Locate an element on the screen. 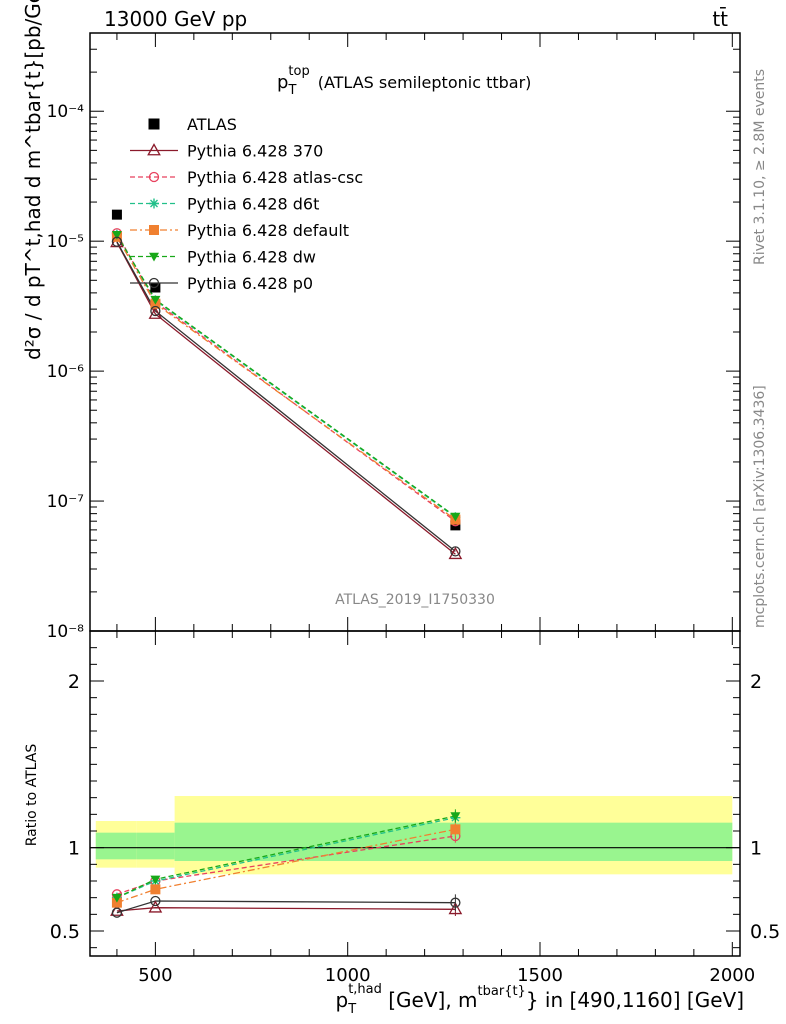 The image size is (786, 1024). legend-label-5: Pythia 6.428 dw is located at coordinates (251, 257).